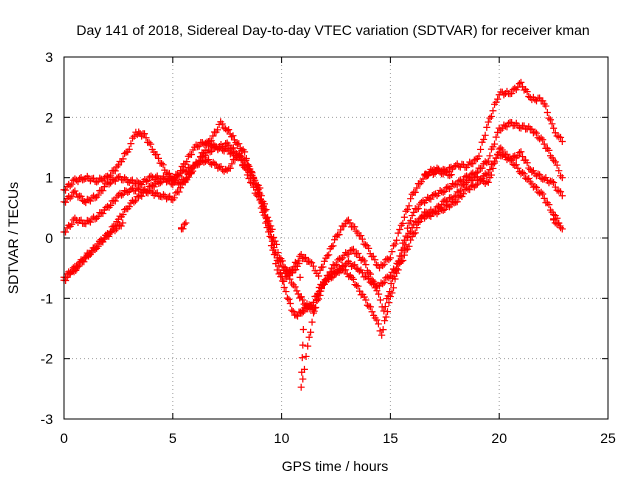 The height and width of the screenshot is (480, 640). I want to click on x-tick-label: 10, so click(282, 438).